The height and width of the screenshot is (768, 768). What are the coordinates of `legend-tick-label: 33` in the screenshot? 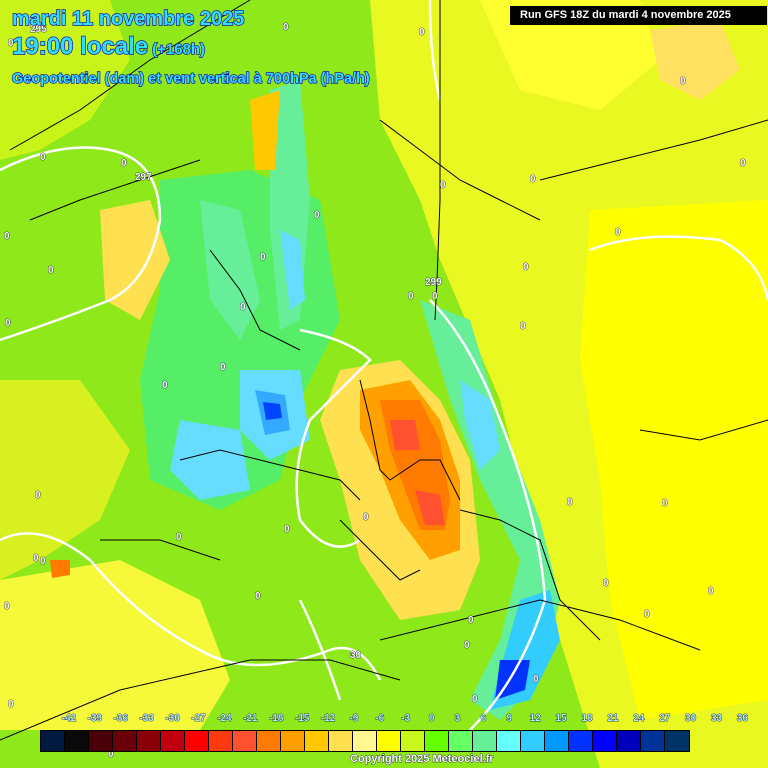 It's located at (716, 719).